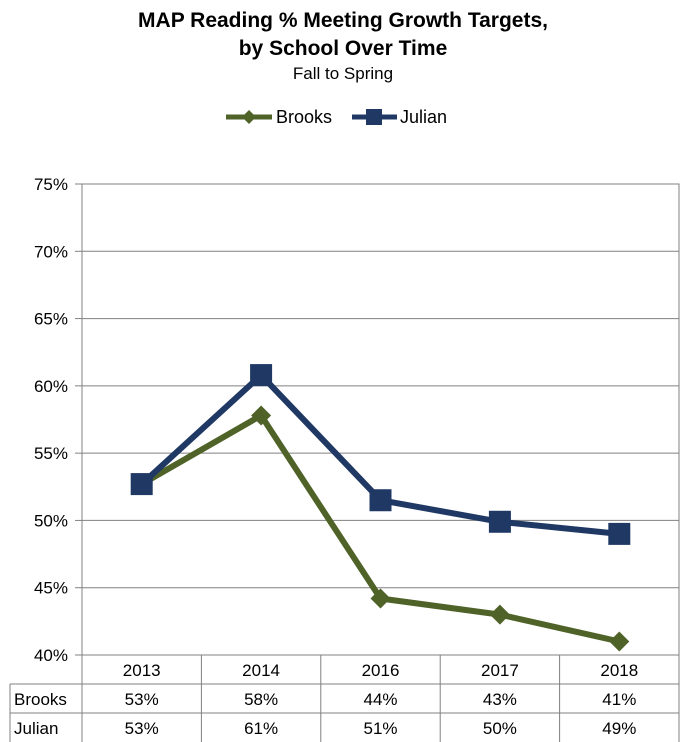 Image resolution: width=687 pixels, height=742 pixels. What do you see at coordinates (51, 520) in the screenshot?
I see `y-tick-label: 50%` at bounding box center [51, 520].